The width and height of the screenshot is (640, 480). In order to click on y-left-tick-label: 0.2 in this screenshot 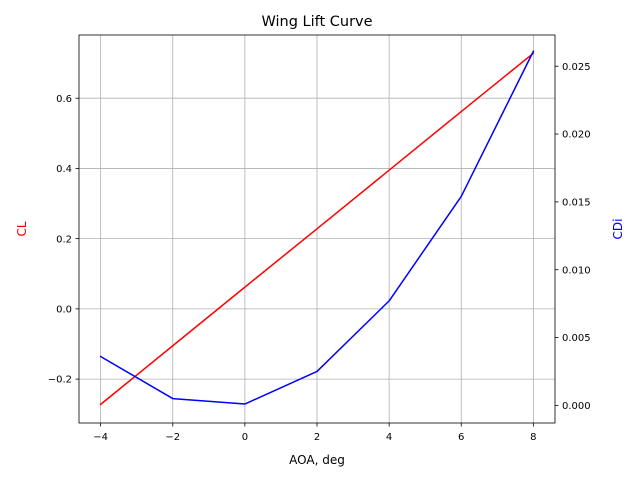, I will do `click(64, 239)`.